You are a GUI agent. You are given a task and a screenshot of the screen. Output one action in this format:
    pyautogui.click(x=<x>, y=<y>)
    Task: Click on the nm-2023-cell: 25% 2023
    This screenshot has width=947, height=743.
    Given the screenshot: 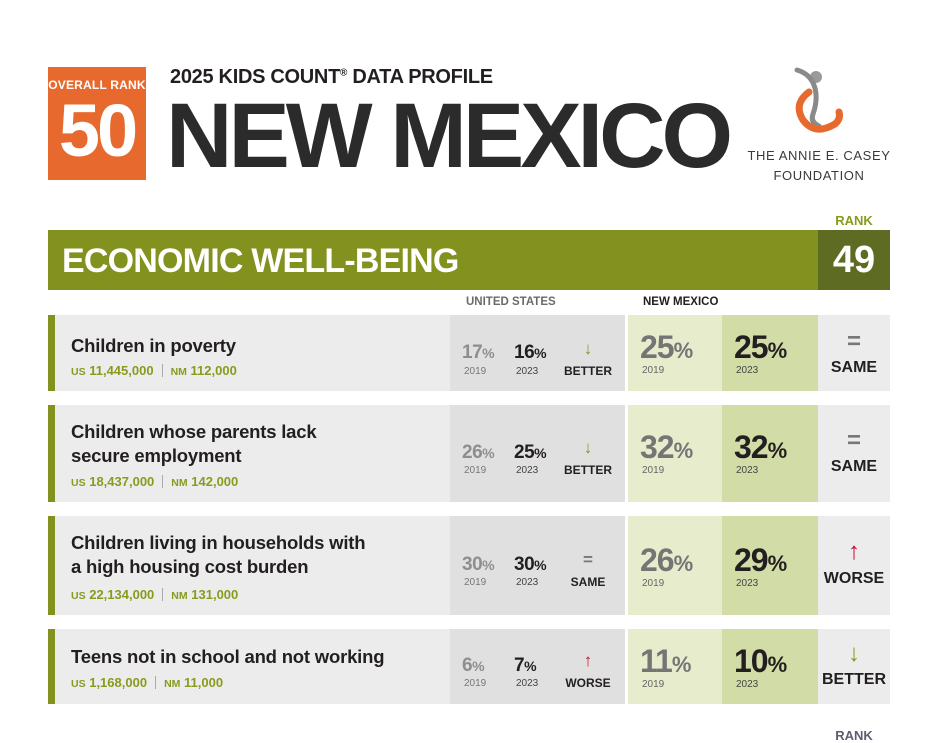 What is the action you would take?
    pyautogui.click(x=770, y=353)
    